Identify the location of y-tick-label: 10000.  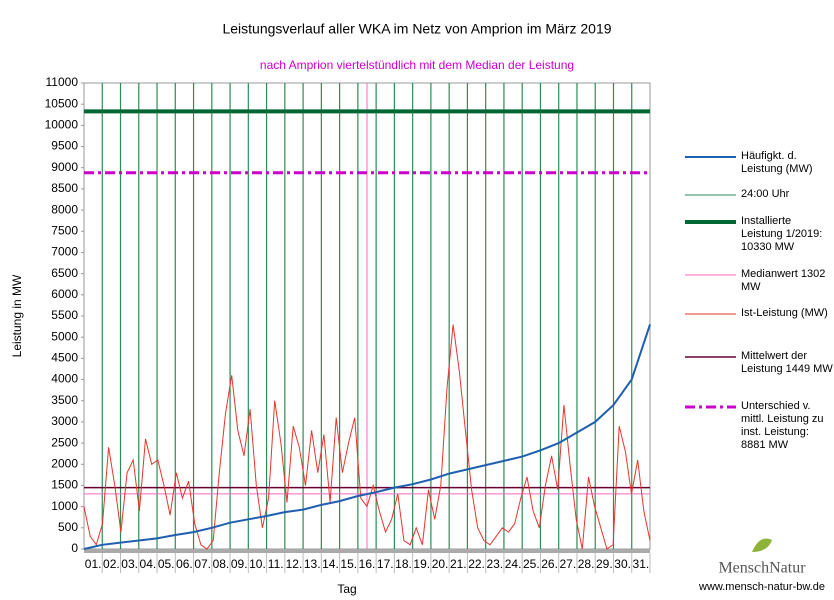
(62, 125).